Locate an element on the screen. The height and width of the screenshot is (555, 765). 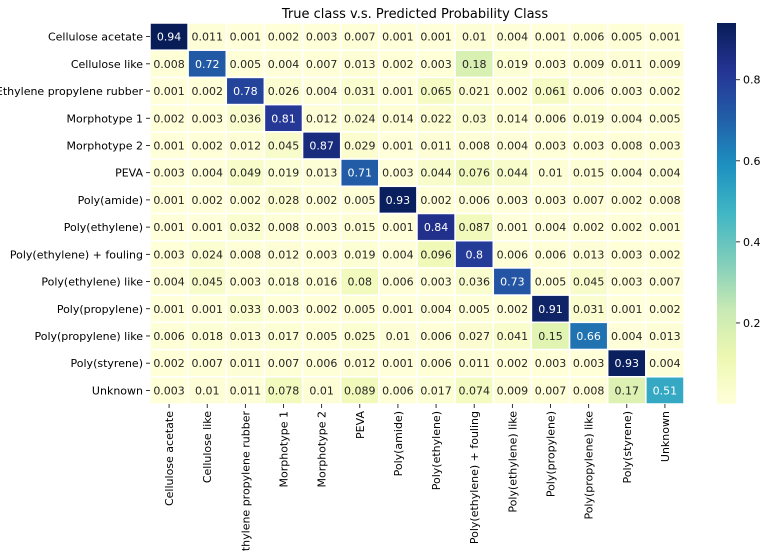
x-tick-label: Poly(propylene) is located at coordinates (551, 454).